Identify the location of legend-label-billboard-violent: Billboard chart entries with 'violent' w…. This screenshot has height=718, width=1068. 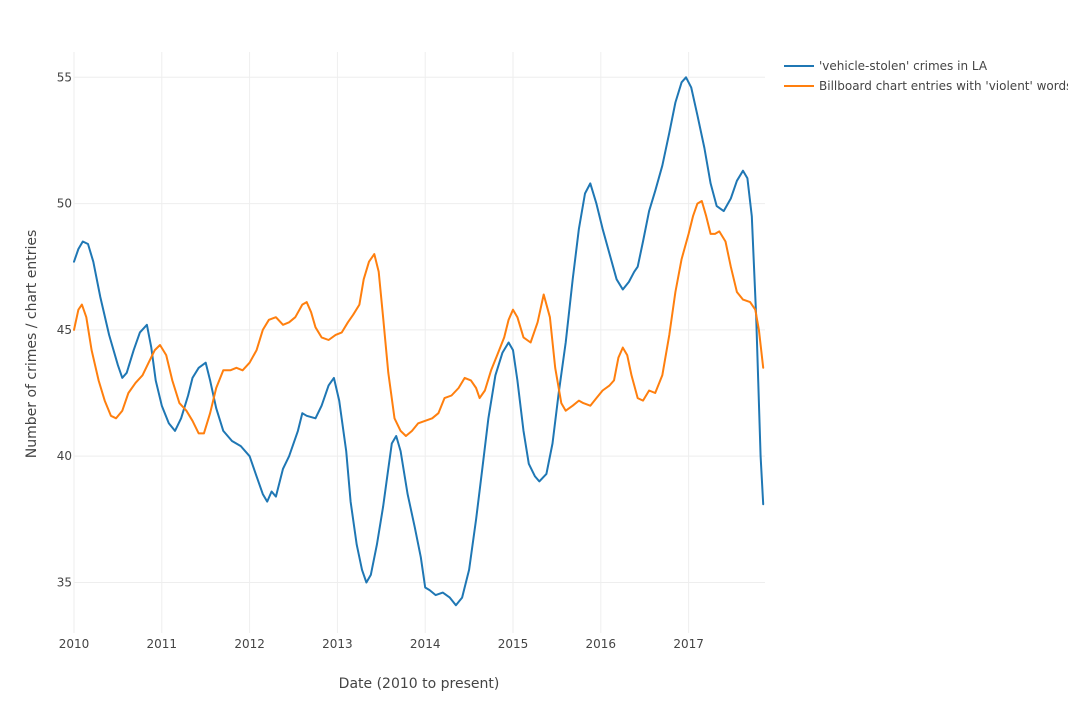
(943, 86).